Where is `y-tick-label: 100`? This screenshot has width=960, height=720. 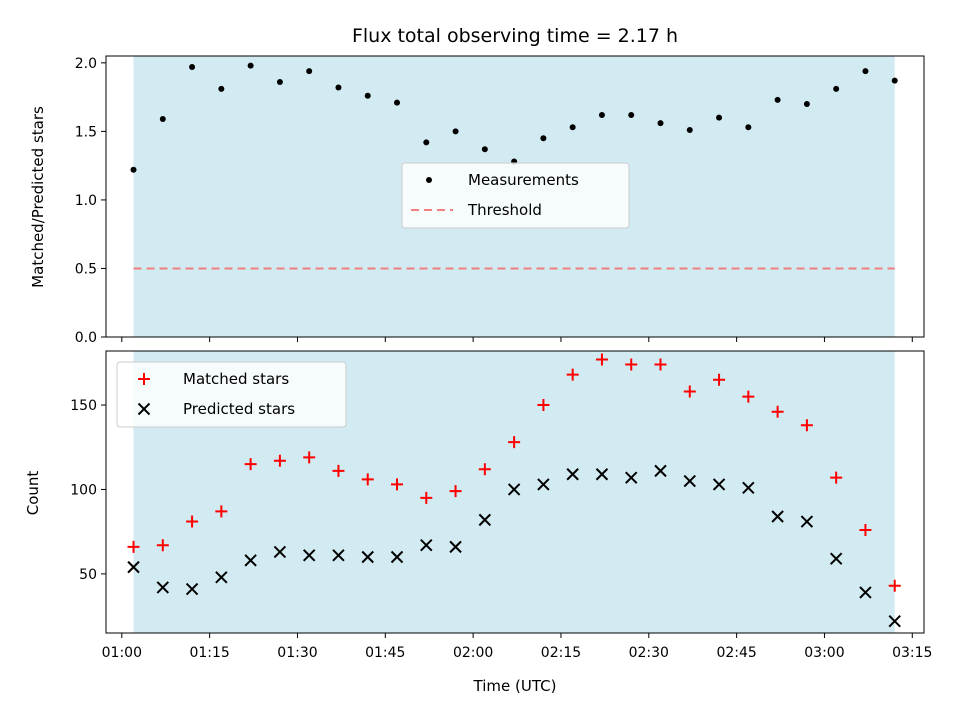
y-tick-label: 100 is located at coordinates (83, 490).